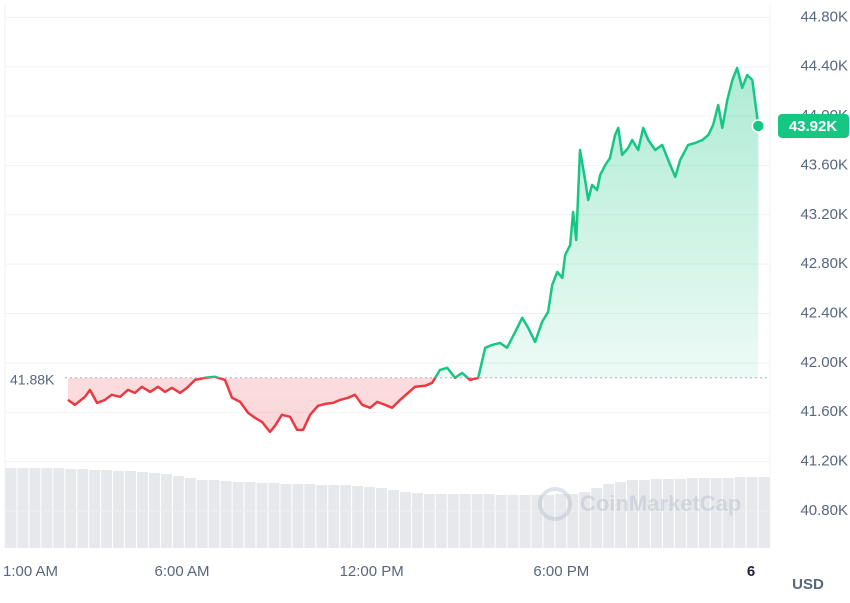  What do you see at coordinates (824, 66) in the screenshot?
I see `y-tick-label: 44.40K` at bounding box center [824, 66].